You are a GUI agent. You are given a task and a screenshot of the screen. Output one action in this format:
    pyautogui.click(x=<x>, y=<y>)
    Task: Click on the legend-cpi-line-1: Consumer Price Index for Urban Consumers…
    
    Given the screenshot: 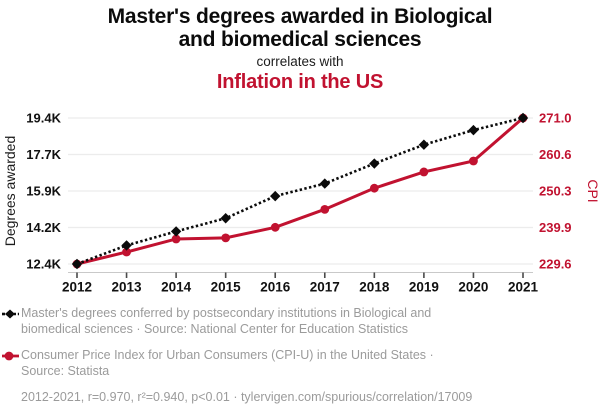 What is the action you would take?
    pyautogui.click(x=227, y=355)
    